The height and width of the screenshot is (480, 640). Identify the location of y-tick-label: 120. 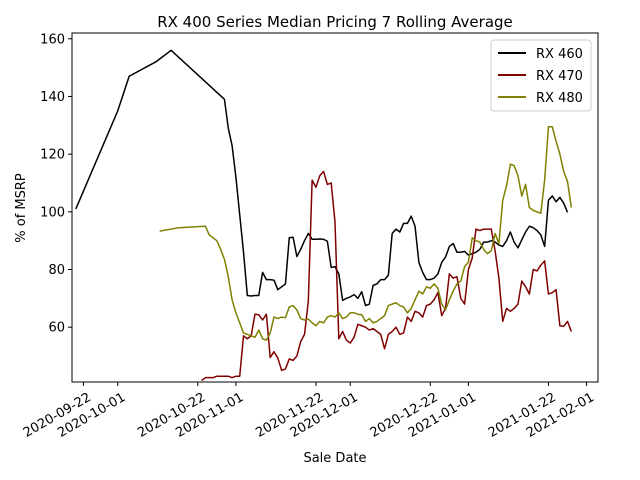
(52, 155).